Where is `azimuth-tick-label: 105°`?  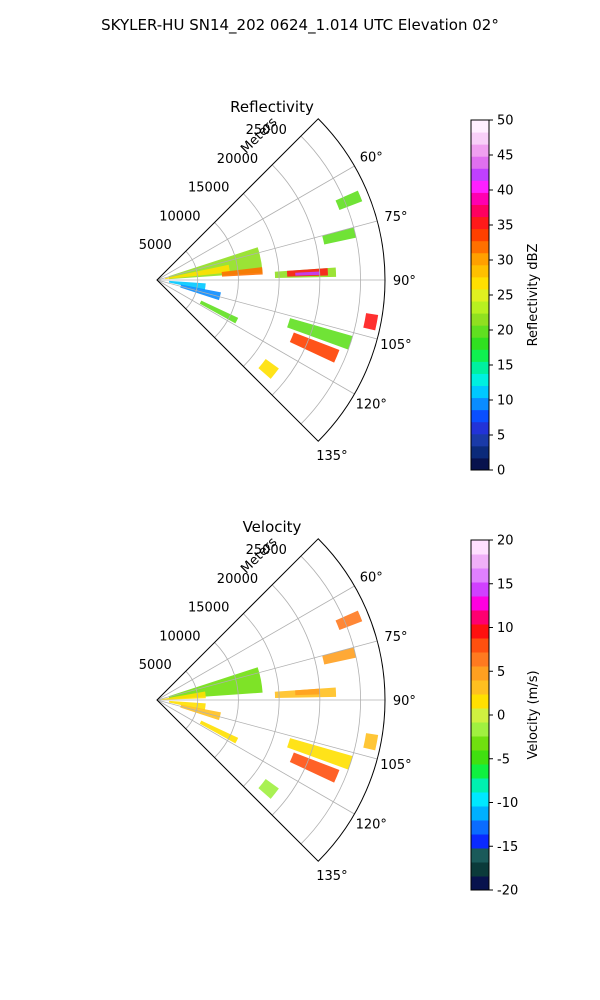
azimuth-tick-label: 105° is located at coordinates (395, 765).